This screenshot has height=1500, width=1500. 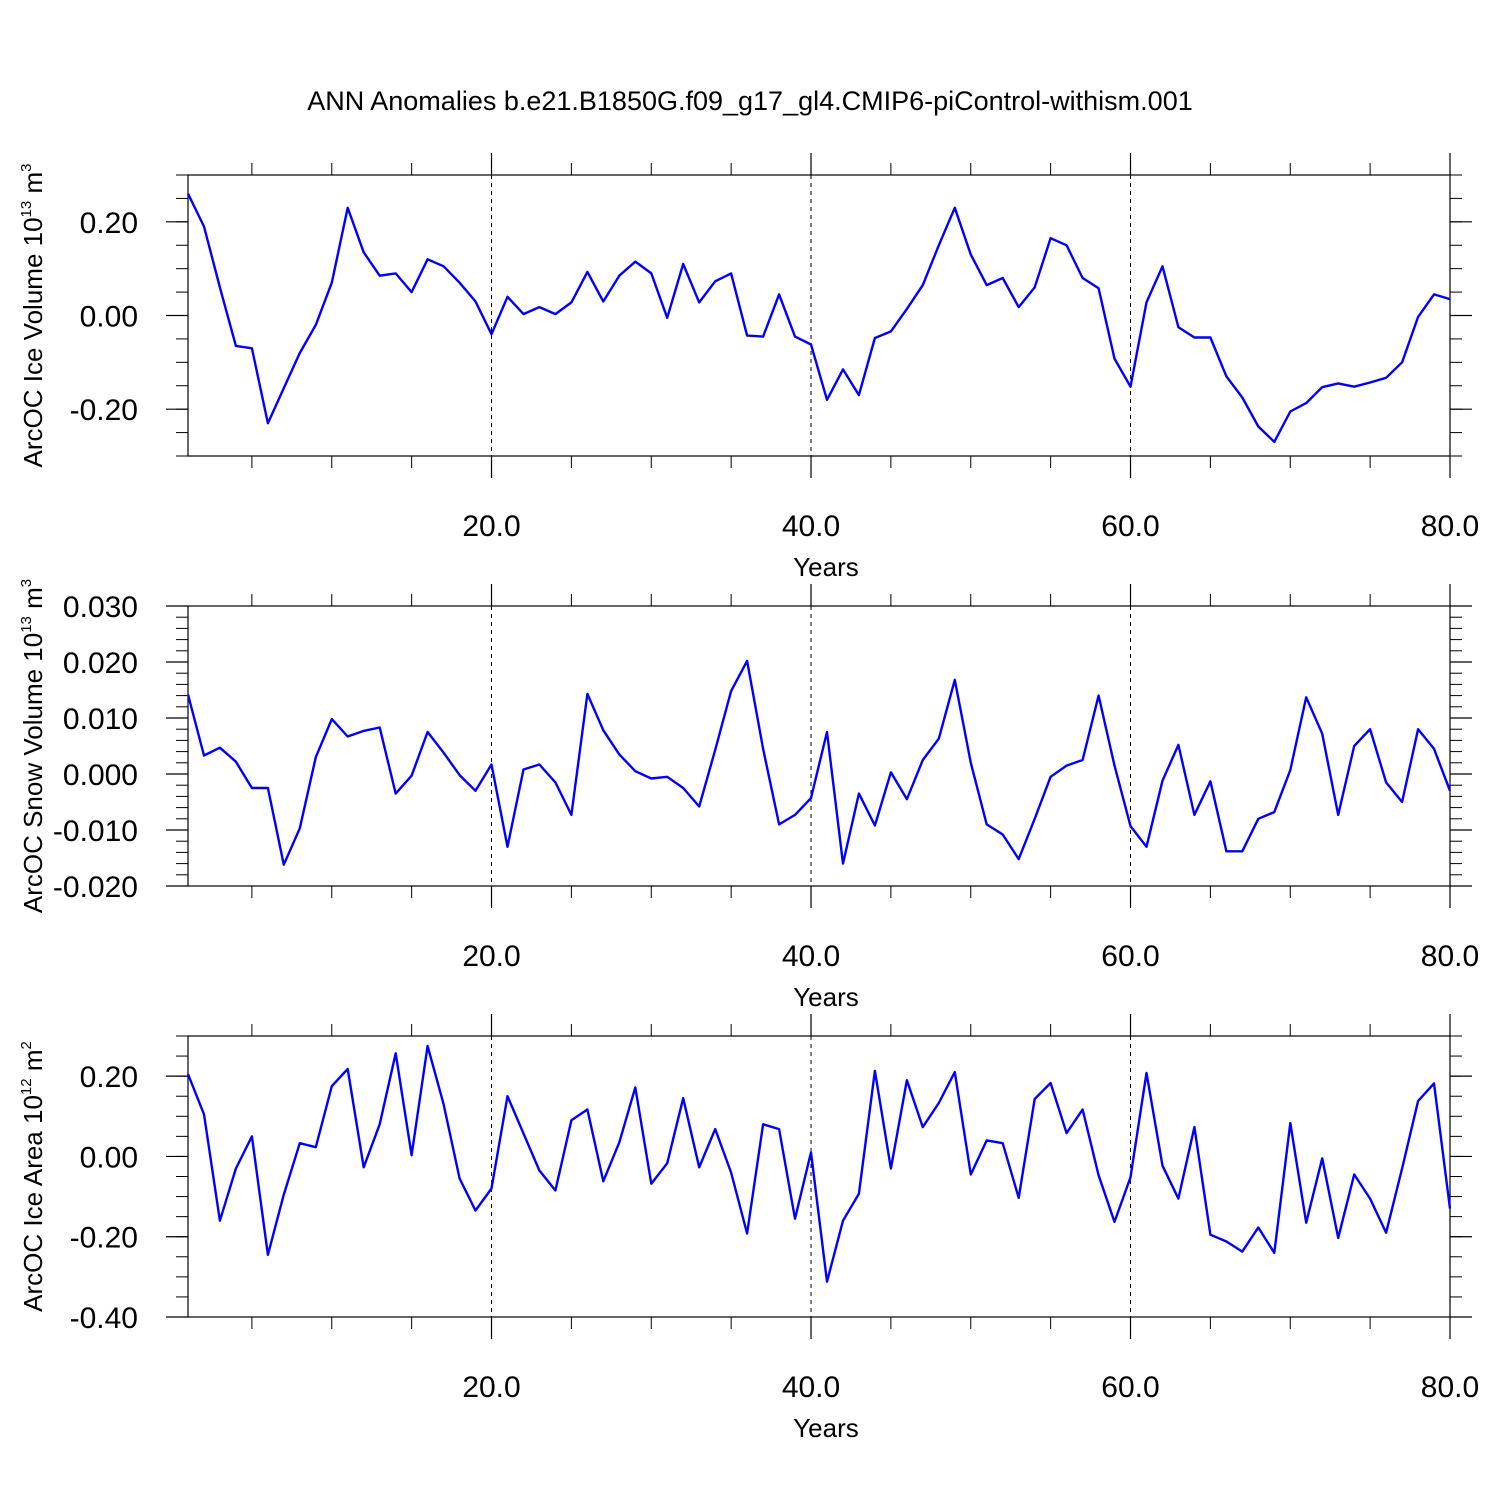 I want to click on y-tick-label: 0.020, so click(x=100, y=663).